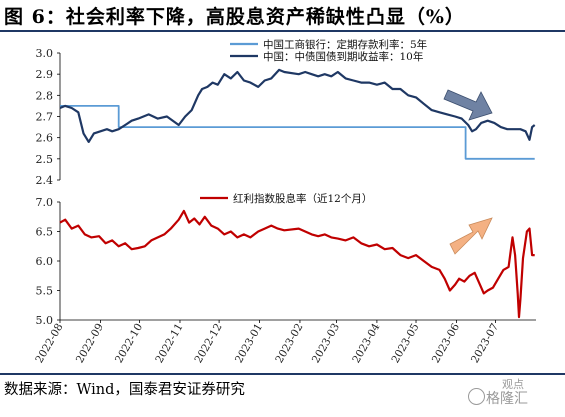 The height and width of the screenshot is (417, 565). Describe the element at coordinates (45, 74) in the screenshot. I see `y-tick-label: 2.9` at that location.